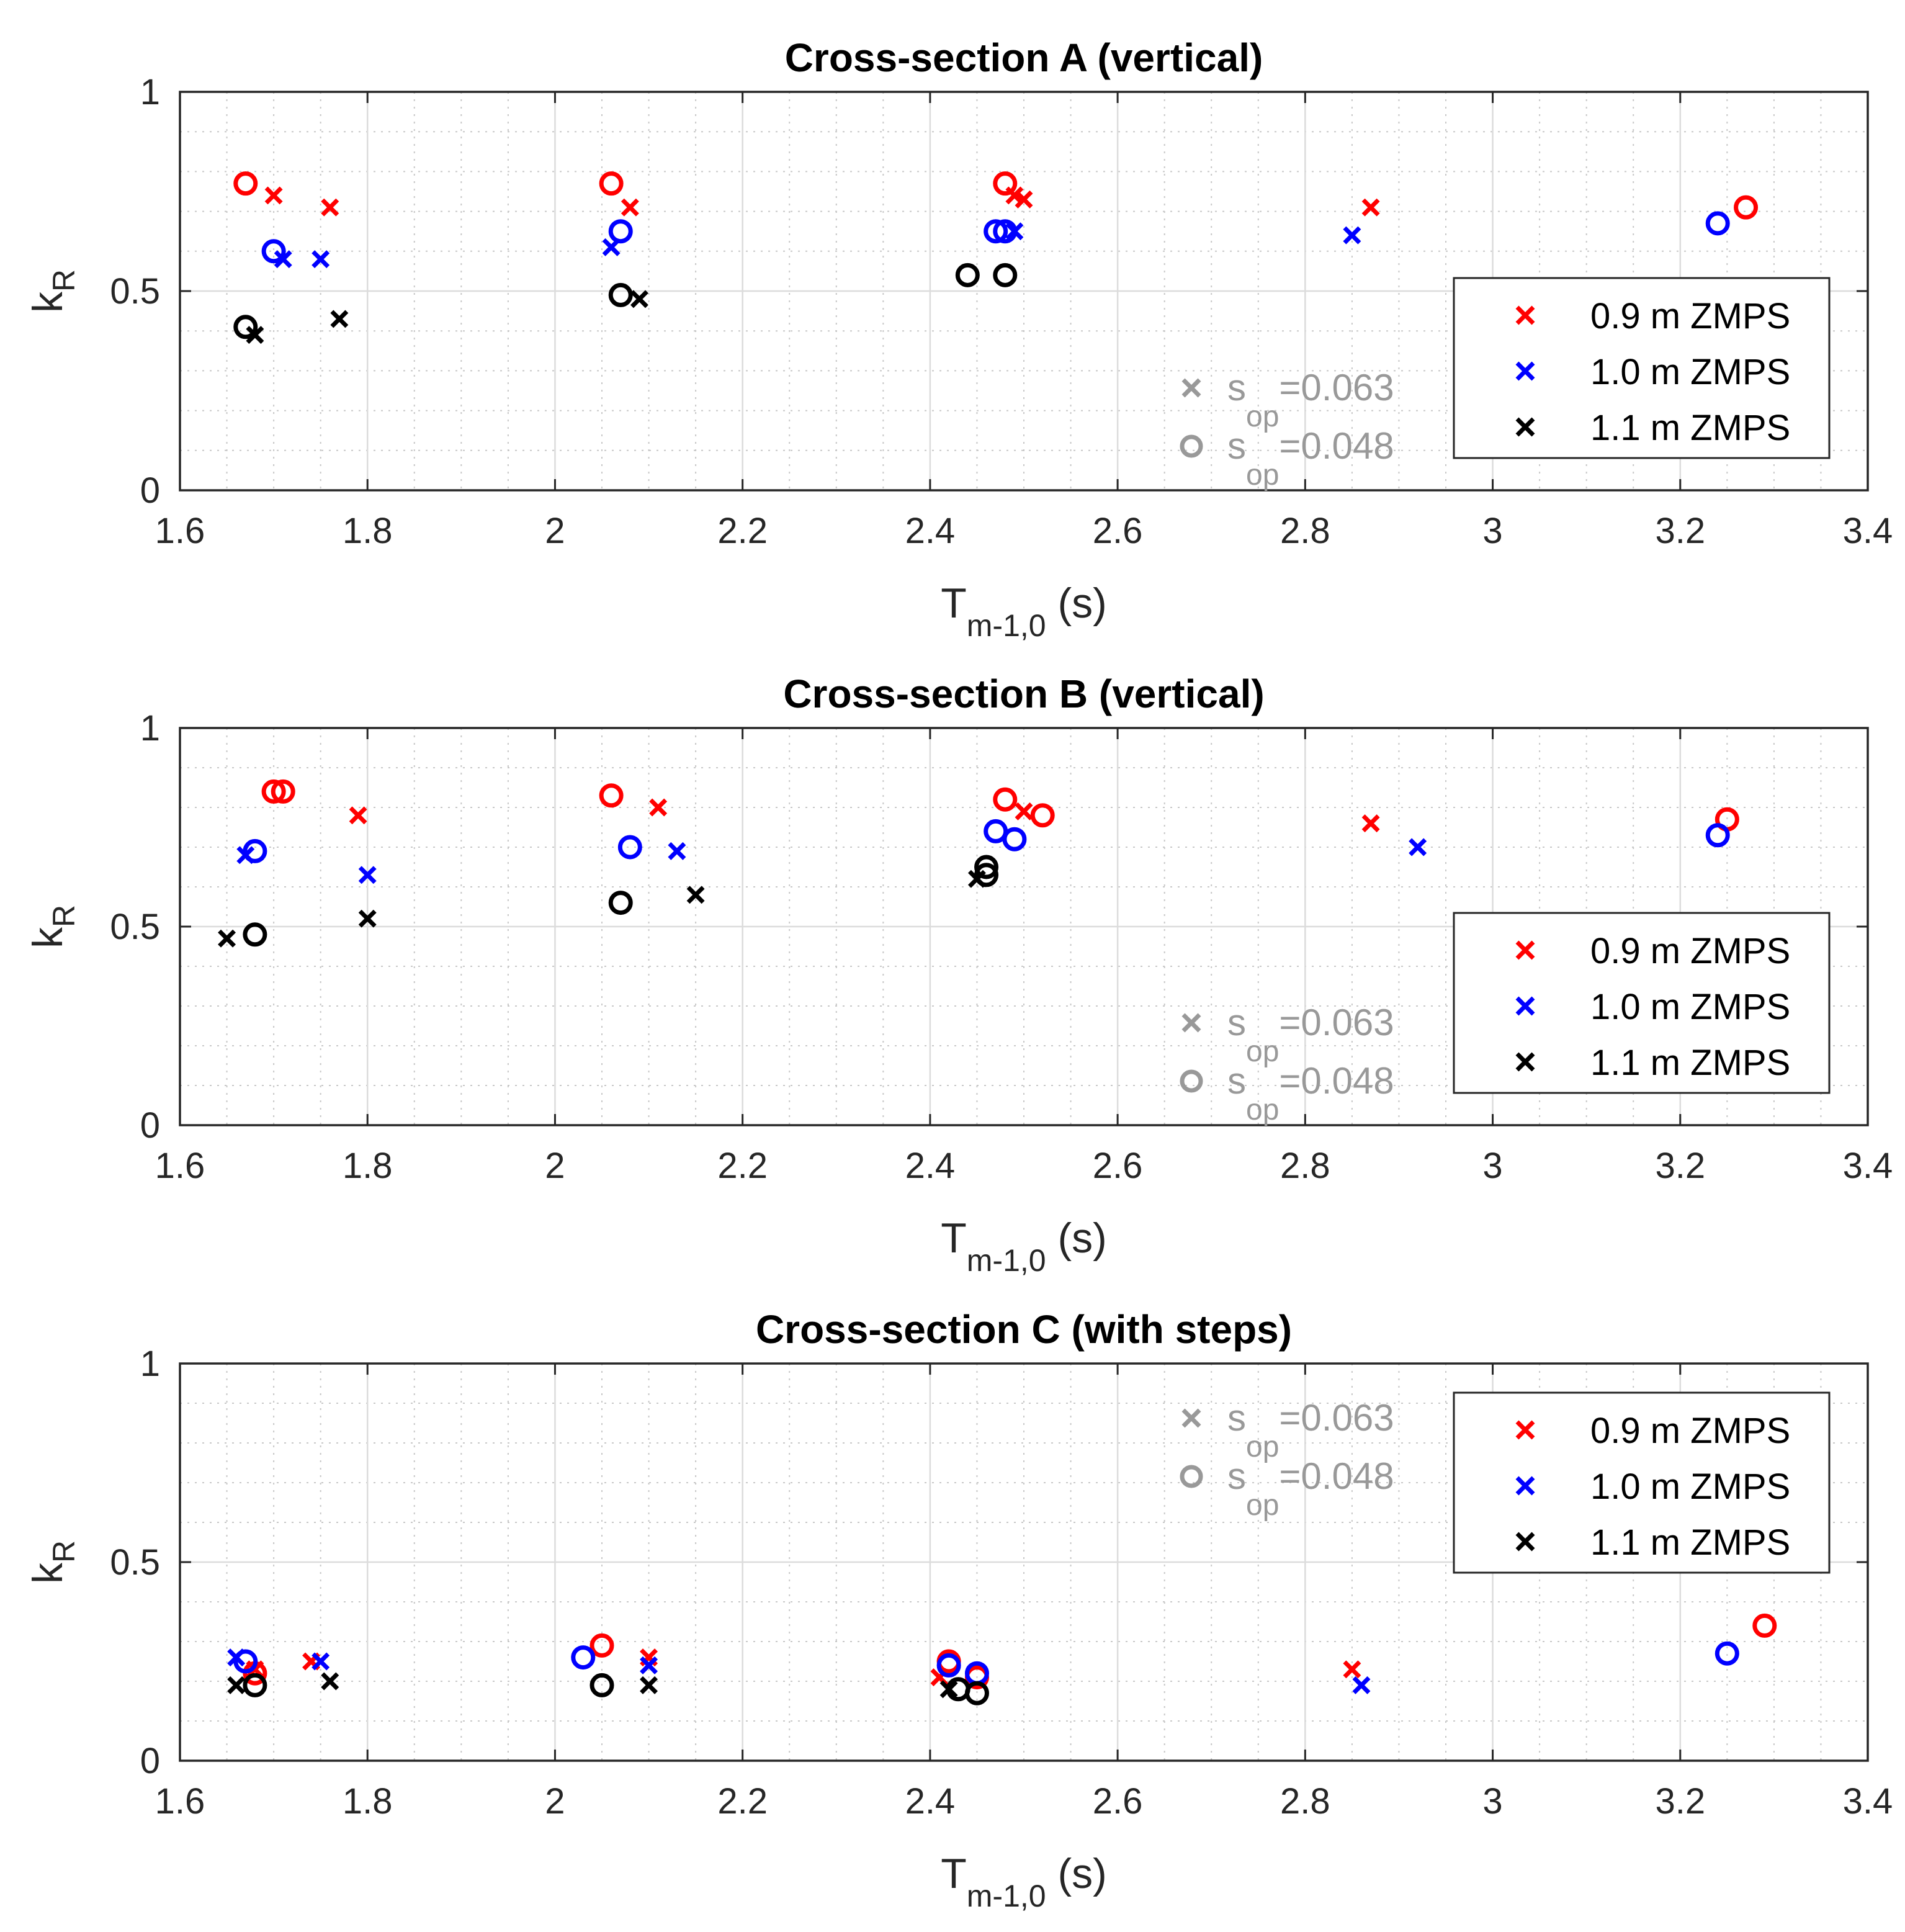 The image size is (1905, 1932). I want to click on y-tick-label: 1, so click(150, 92).